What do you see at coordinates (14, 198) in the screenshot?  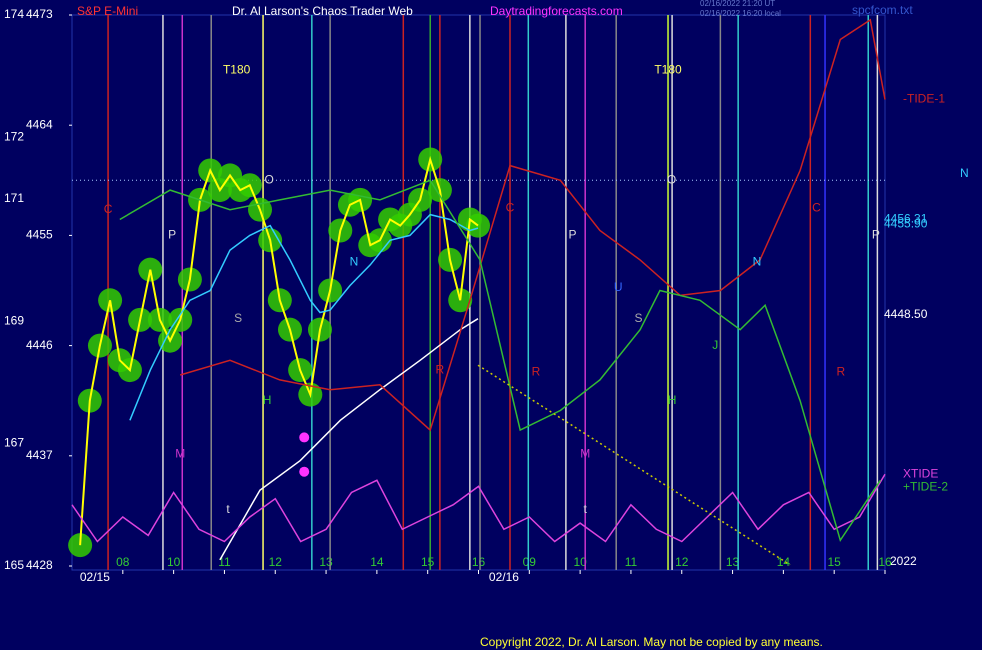 I see `y2-tick-label: 171` at bounding box center [14, 198].